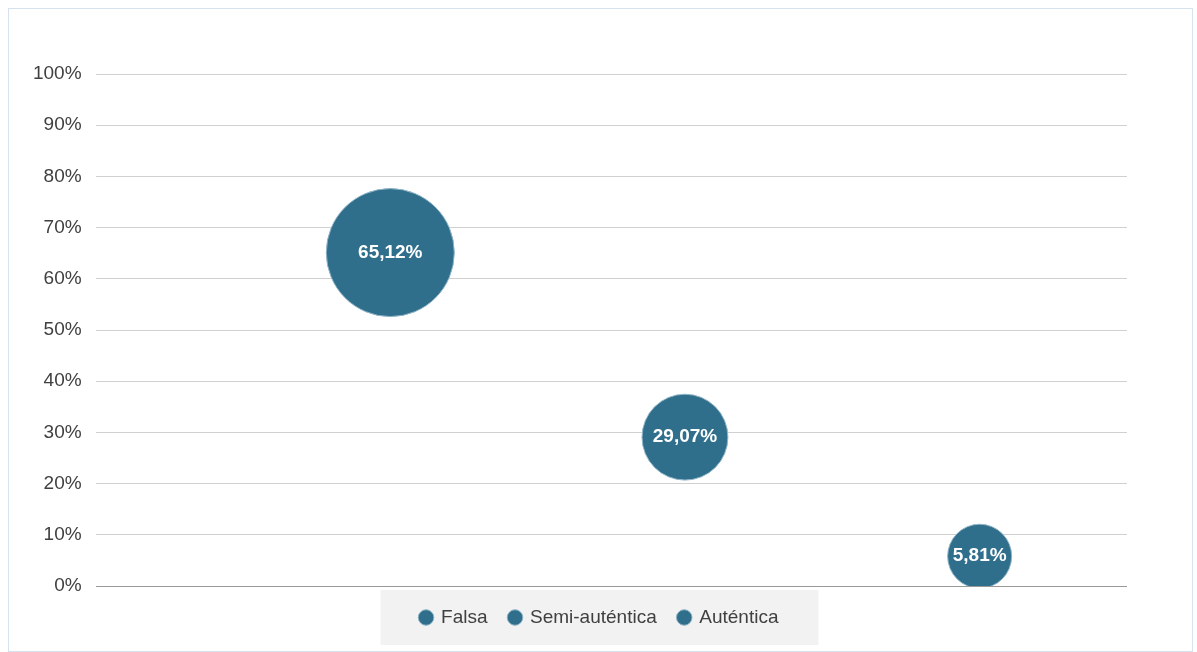  Describe the element at coordinates (62, 175) in the screenshot. I see `y-tick-label: 80%` at that location.